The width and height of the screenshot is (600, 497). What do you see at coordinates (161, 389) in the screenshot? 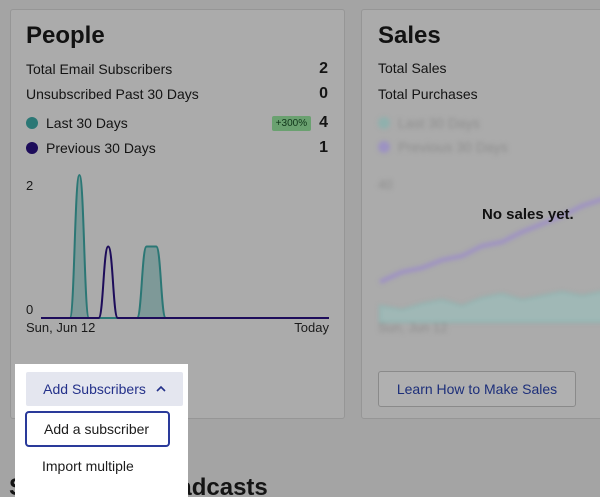
I see `chevron-up-icon` at bounding box center [161, 389].